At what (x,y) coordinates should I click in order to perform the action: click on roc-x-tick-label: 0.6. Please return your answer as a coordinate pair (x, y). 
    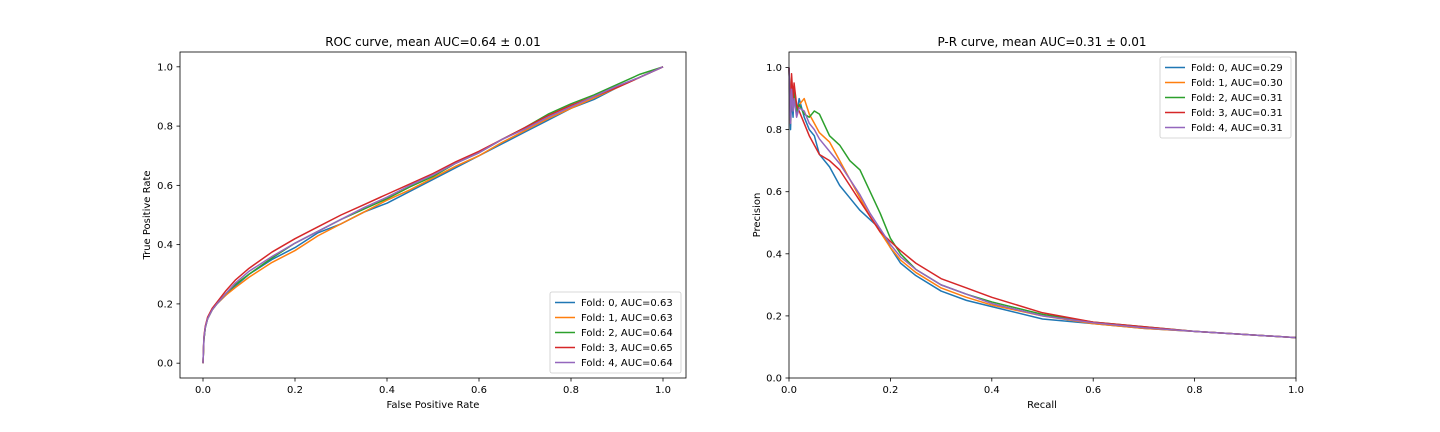
    Looking at the image, I should click on (479, 390).